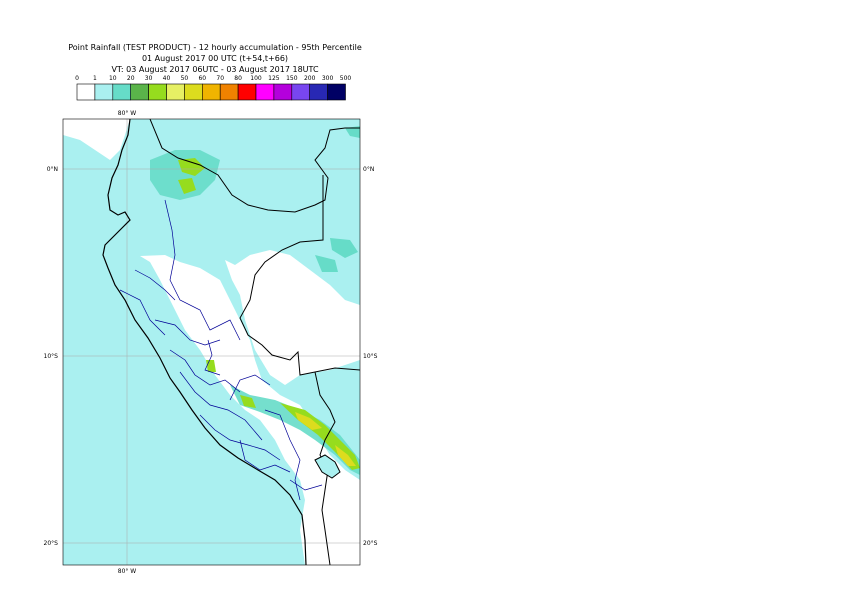 The width and height of the screenshot is (842, 596). I want to click on lon-label-bottom: 80° W, so click(127, 571).